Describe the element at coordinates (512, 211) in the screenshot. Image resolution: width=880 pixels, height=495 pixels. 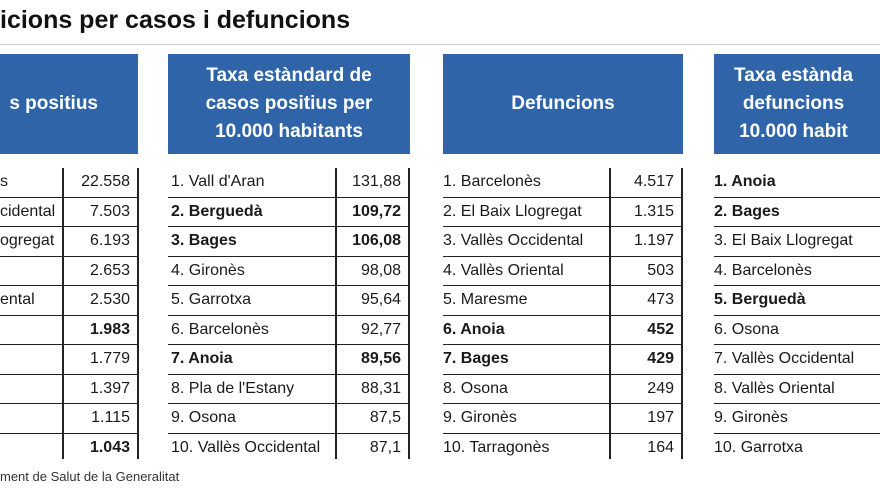
I see `region-name: 2. El Baix Llogregat` at that location.